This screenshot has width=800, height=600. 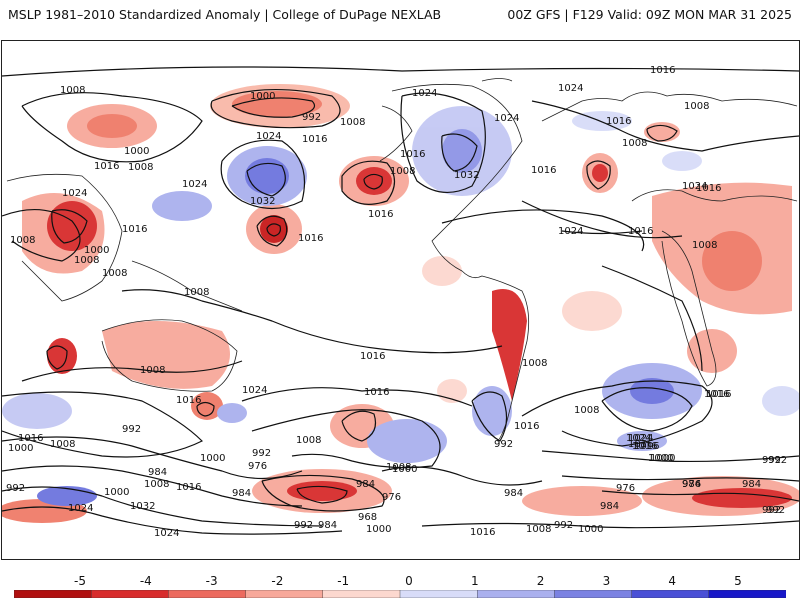 What do you see at coordinates (540, 581) in the screenshot?
I see `colorbar-tick-label: 2` at bounding box center [540, 581].